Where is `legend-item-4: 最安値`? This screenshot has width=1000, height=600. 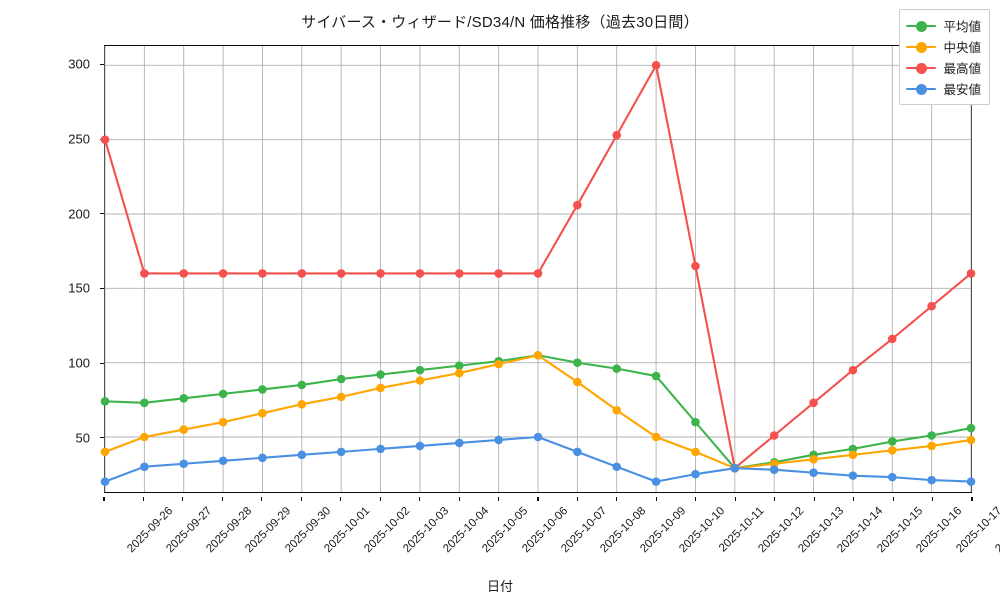 legend-item-4: 最安値 is located at coordinates (943, 88).